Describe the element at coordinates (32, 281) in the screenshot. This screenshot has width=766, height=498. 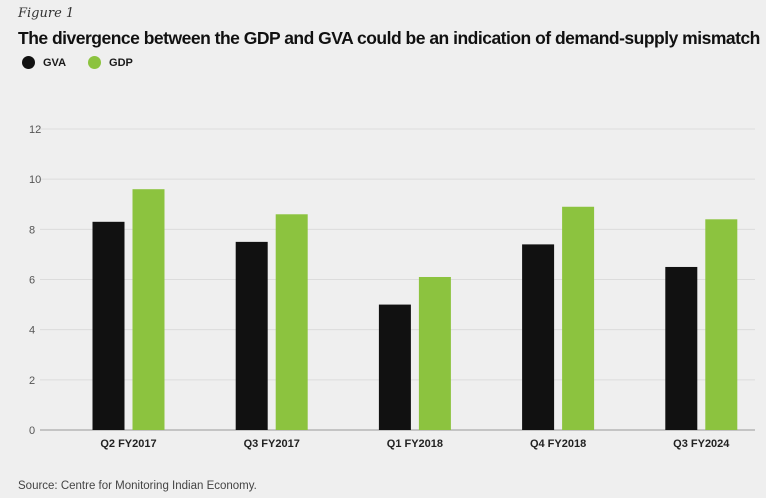
I see `y-tick-label: 6` at that location.